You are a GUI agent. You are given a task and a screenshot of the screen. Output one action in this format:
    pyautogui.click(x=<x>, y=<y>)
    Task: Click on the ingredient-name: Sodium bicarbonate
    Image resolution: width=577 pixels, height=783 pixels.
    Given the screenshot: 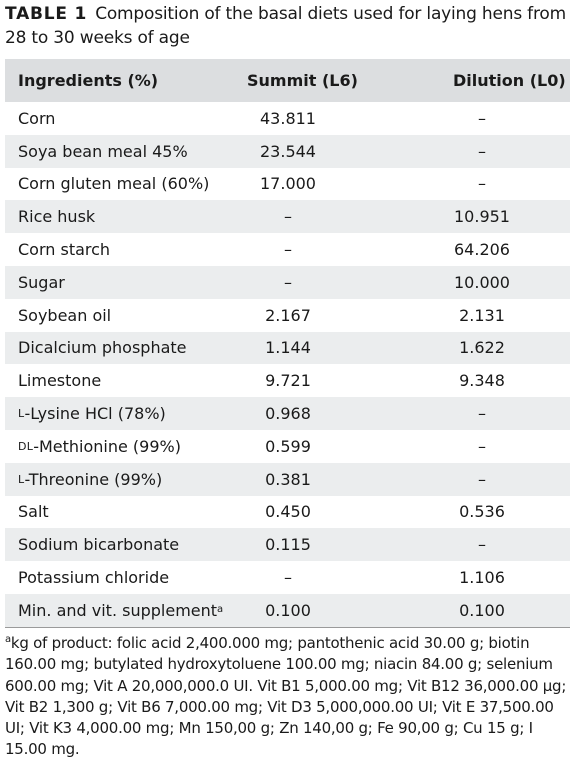 What is the action you would take?
    pyautogui.click(x=99, y=545)
    